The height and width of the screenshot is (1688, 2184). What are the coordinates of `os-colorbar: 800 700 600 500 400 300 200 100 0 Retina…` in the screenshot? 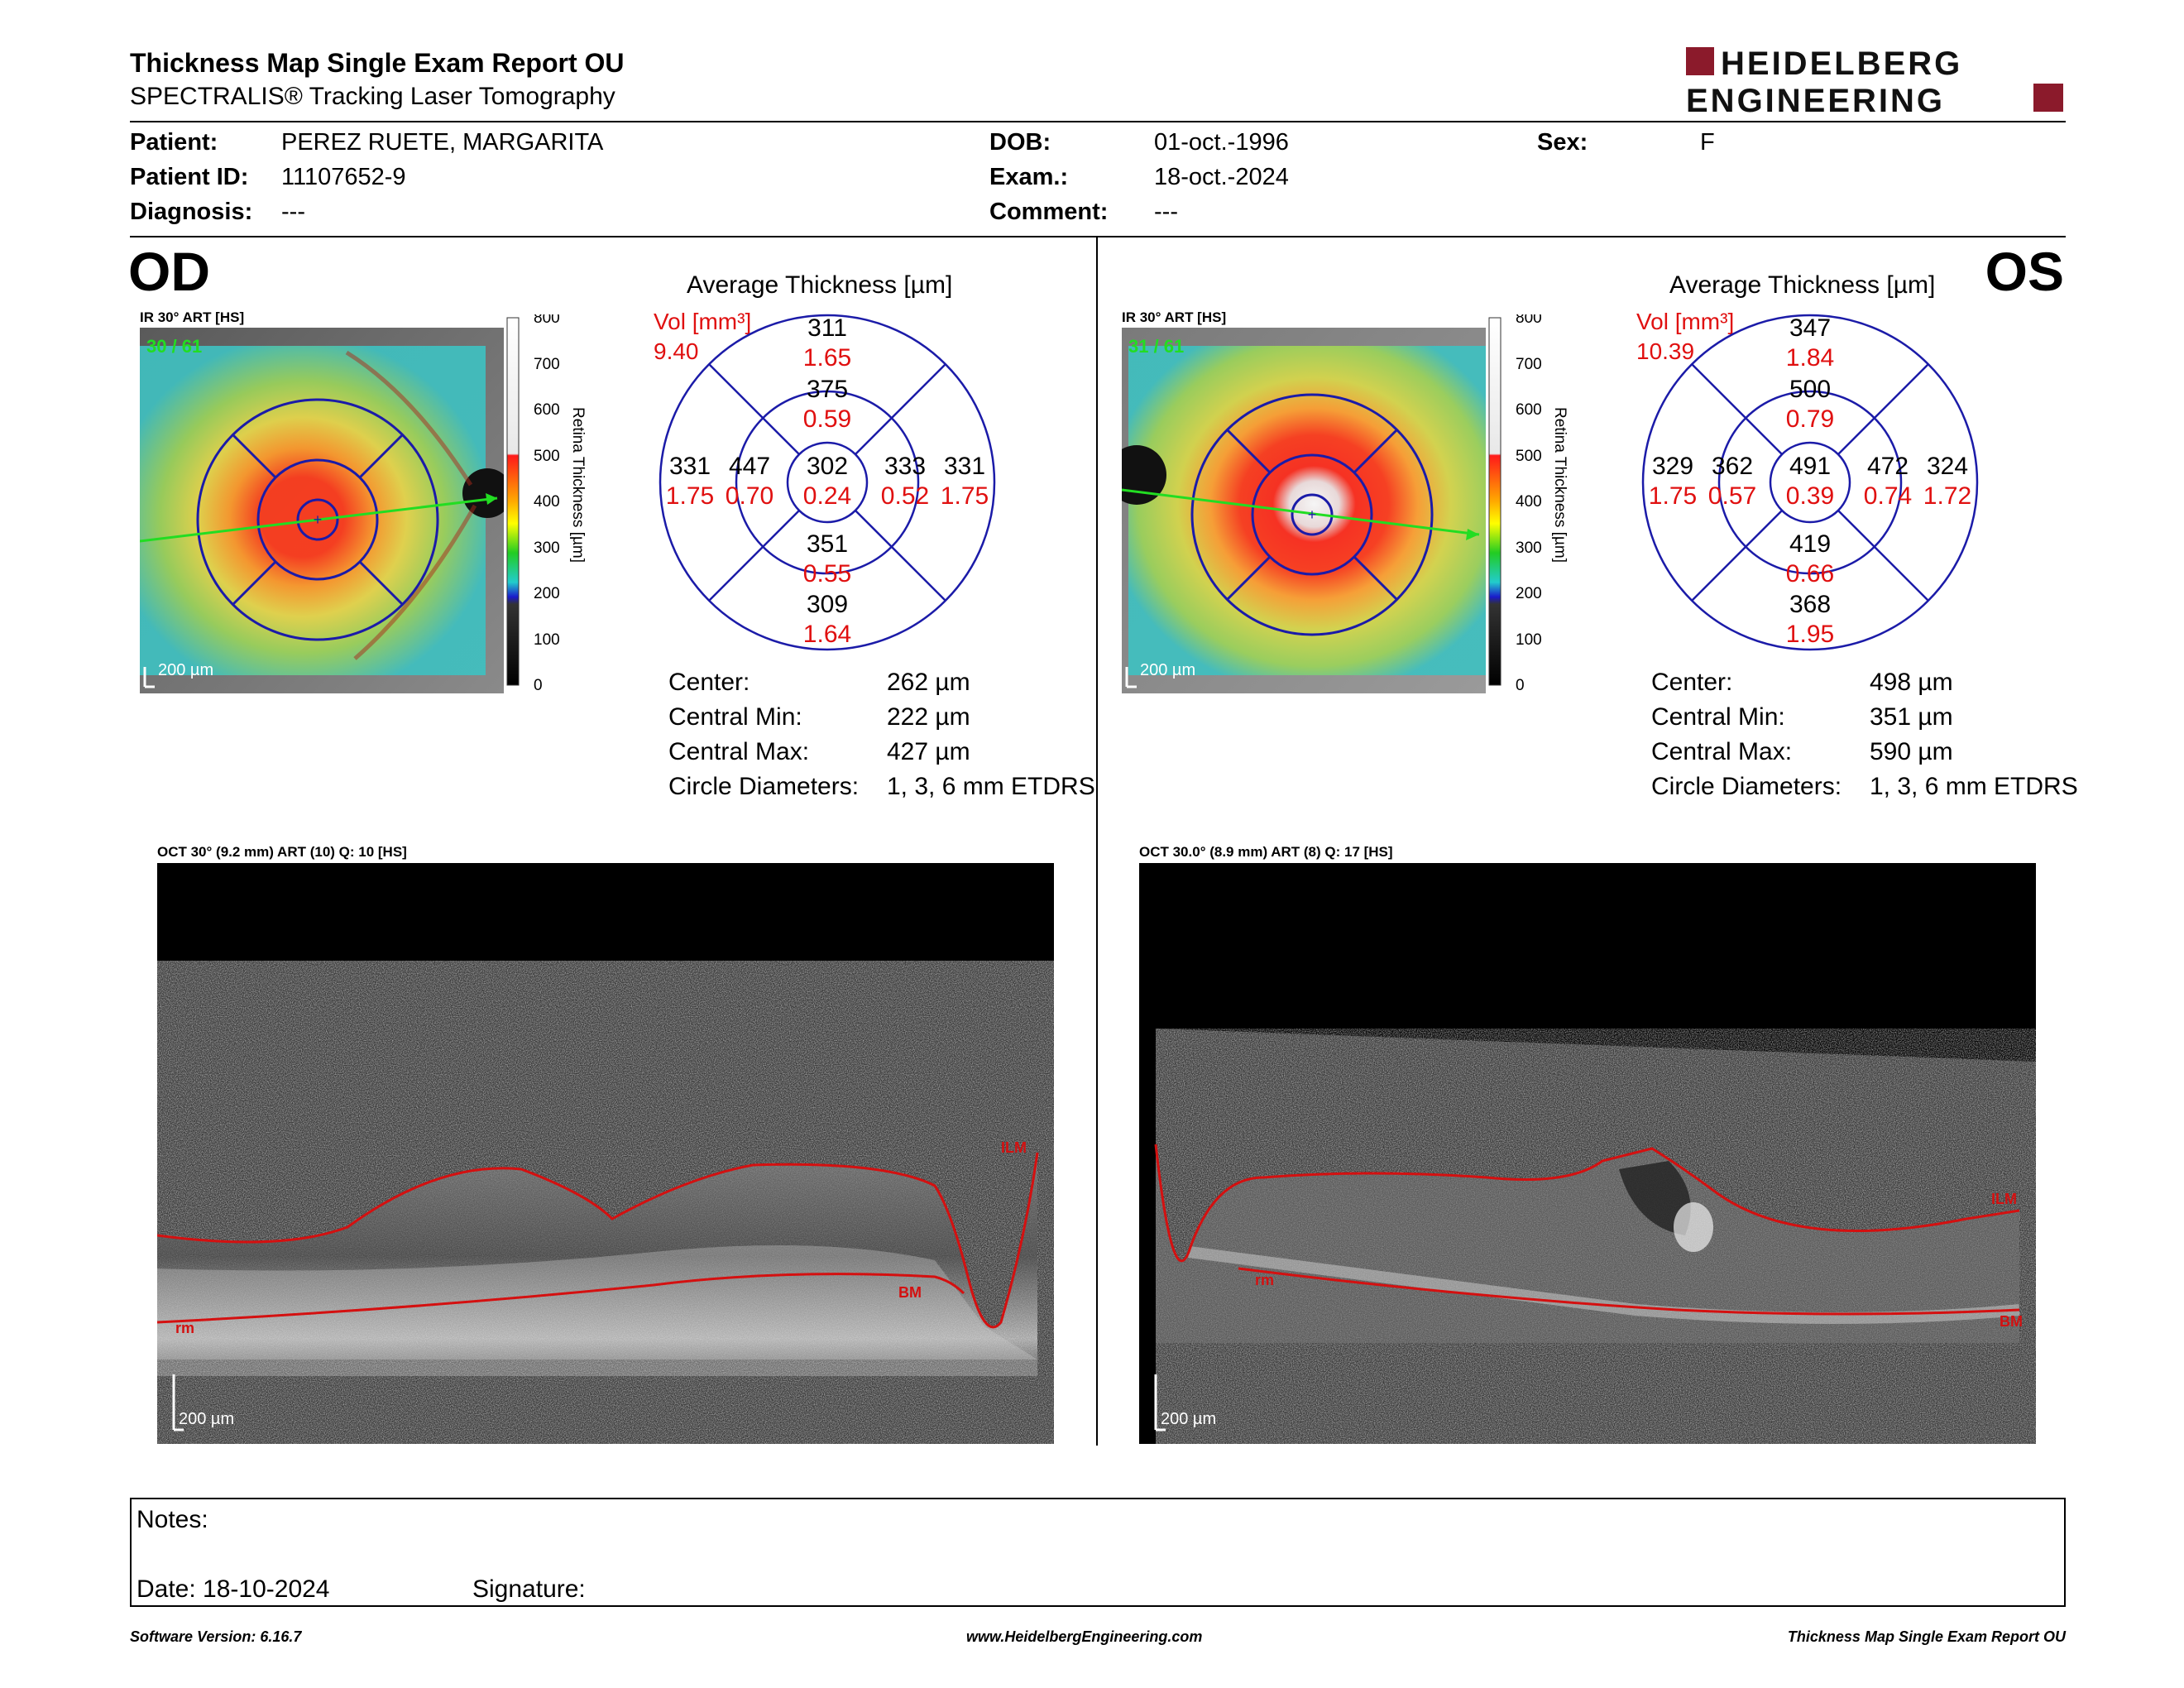 It's located at (1532, 502).